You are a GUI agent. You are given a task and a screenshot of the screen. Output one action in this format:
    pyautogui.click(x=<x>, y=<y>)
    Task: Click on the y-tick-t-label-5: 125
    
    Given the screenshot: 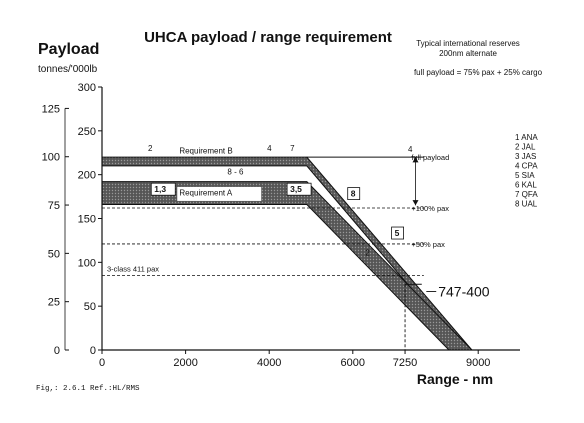 What is the action you would take?
    pyautogui.click(x=51, y=109)
    